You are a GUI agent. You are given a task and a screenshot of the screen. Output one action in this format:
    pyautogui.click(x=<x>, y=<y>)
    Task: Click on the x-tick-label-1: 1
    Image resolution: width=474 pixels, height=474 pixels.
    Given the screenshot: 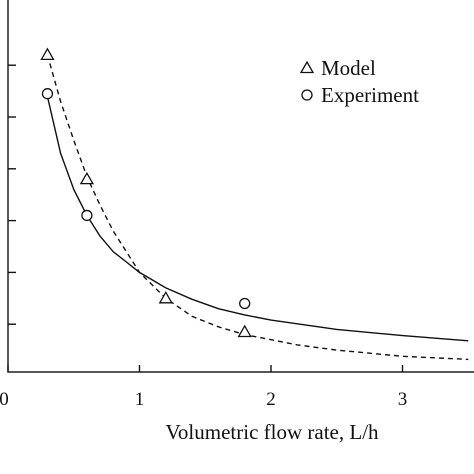 What is the action you would take?
    pyautogui.click(x=140, y=399)
    